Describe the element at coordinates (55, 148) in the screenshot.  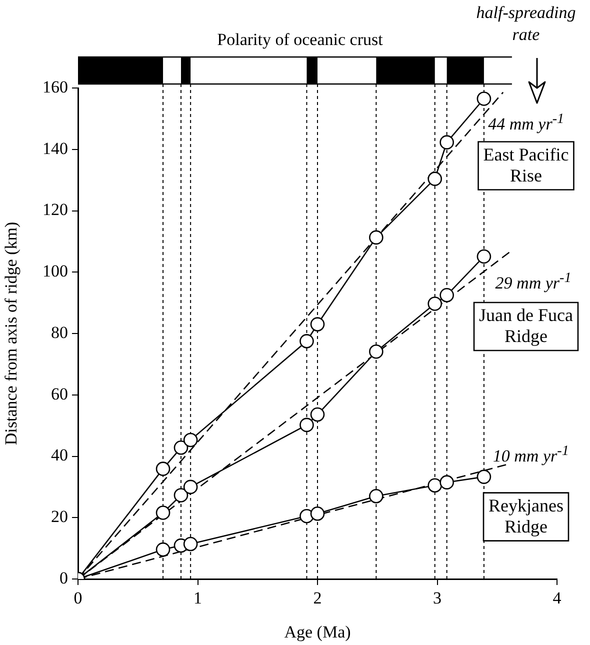
I see `y-tick-label: 140` at that location.